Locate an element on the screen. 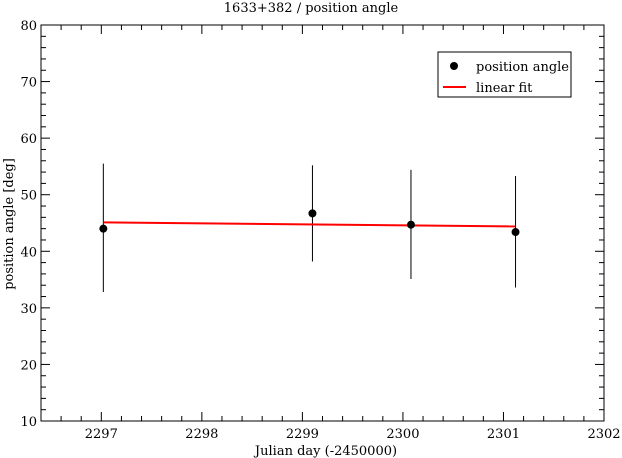  y-tick-label: 10 is located at coordinates (28, 422).